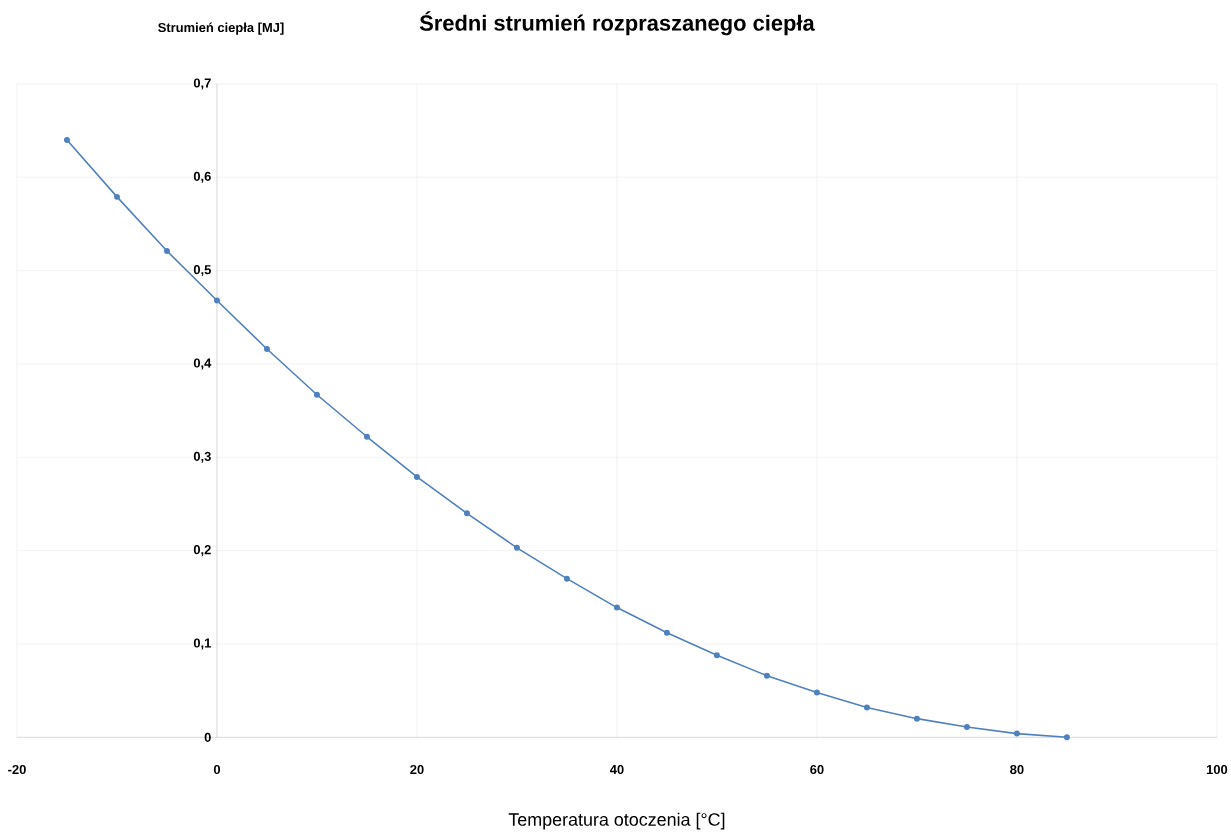 The width and height of the screenshot is (1231, 833). What do you see at coordinates (221, 28) in the screenshot?
I see `y-axis-title: Strumień ciepła [MJ]` at bounding box center [221, 28].